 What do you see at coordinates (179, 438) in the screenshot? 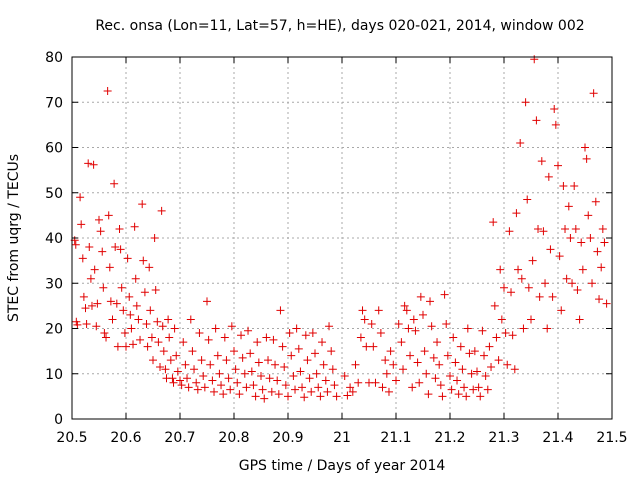
I see `x-tick-label: 20.7` at bounding box center [179, 438].